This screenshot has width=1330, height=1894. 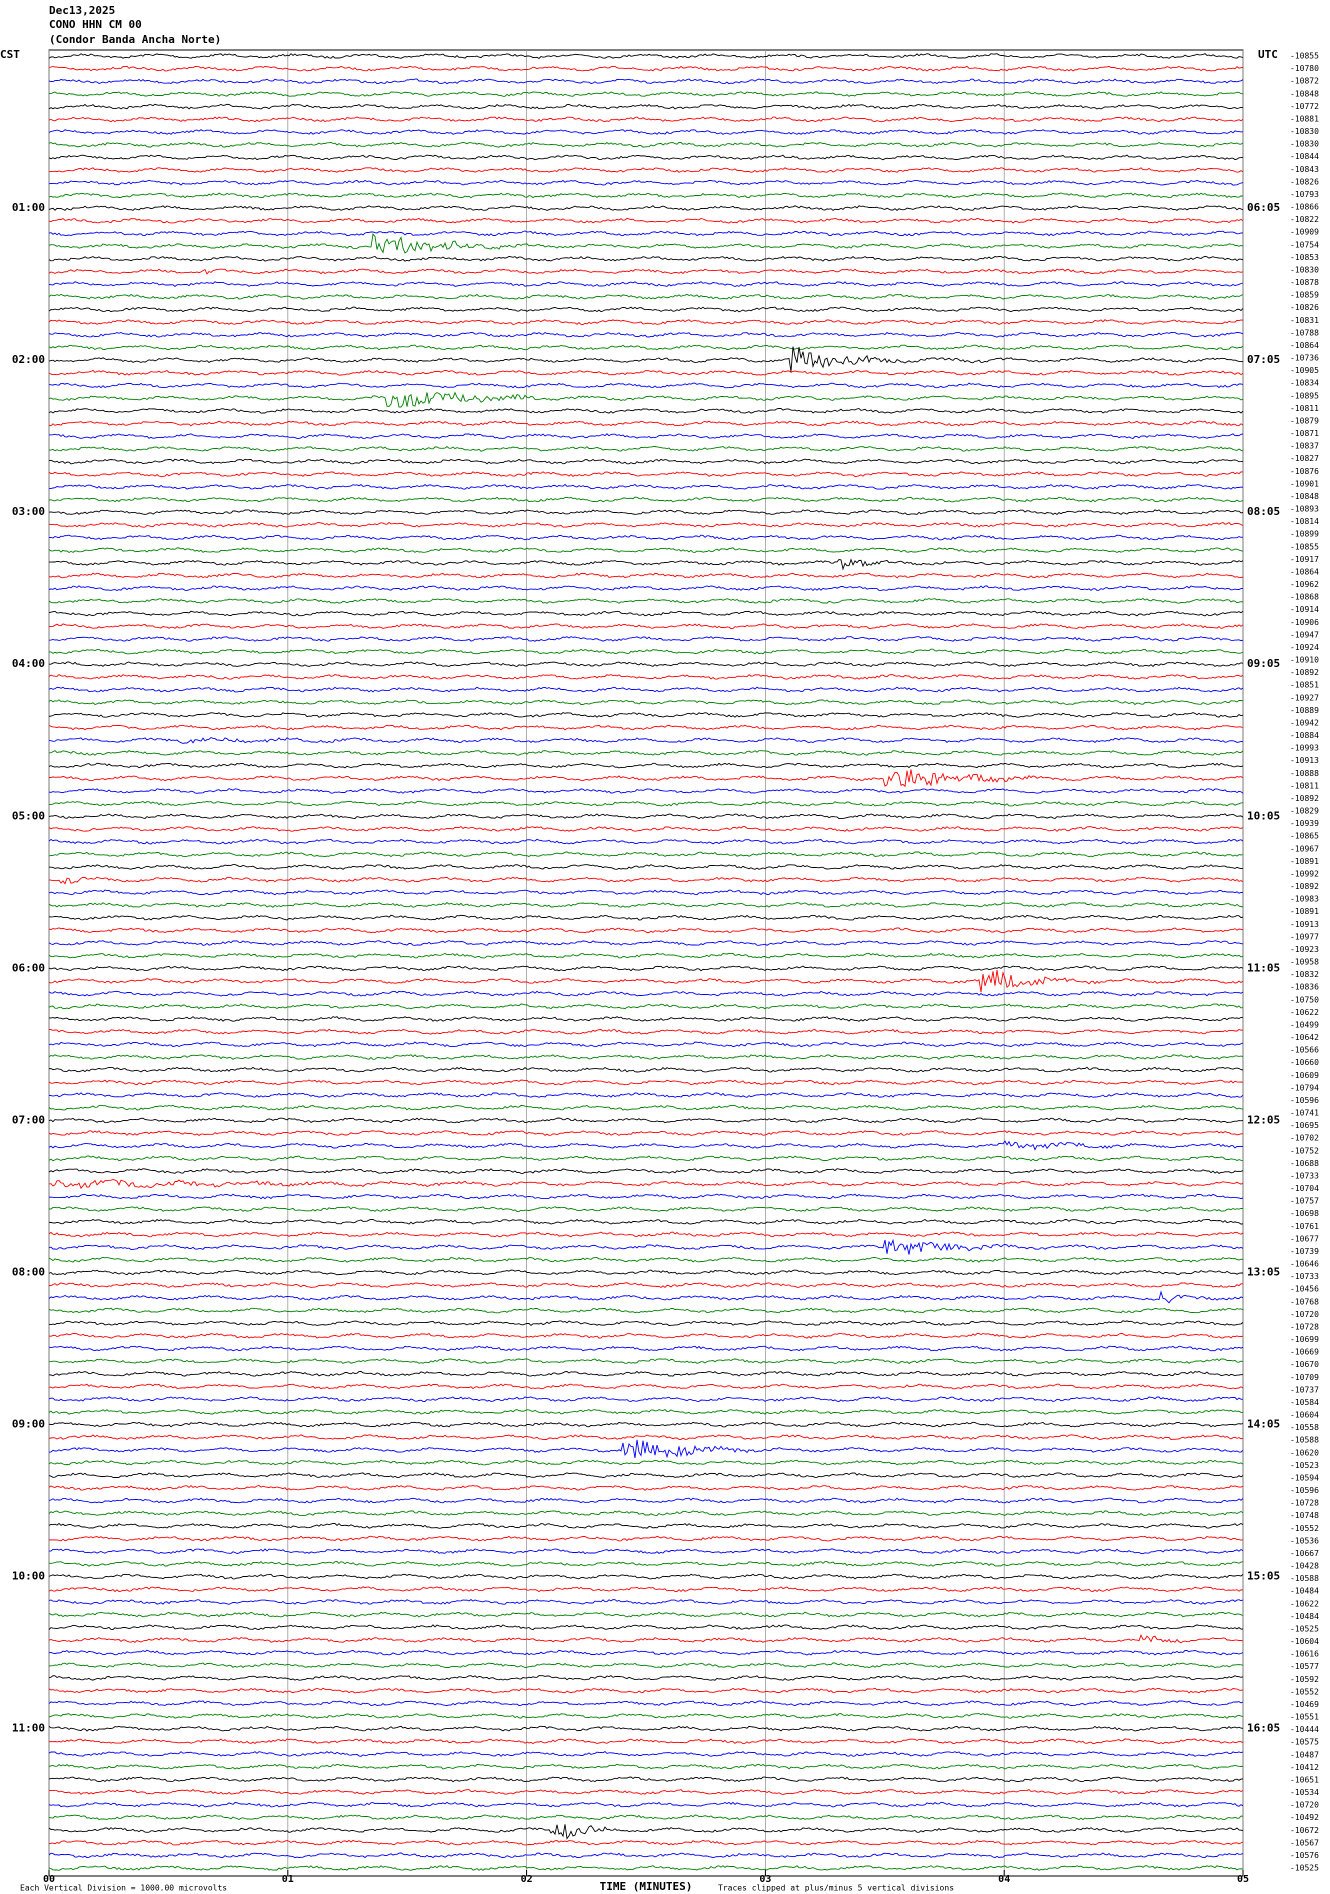 I want to click on right-tick-label: 07:05, so click(x=1263, y=359).